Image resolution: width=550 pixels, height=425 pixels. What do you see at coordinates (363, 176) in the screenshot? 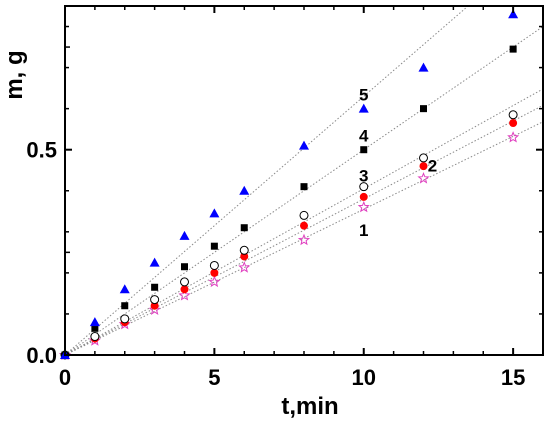
I see `series-label-3: 3` at bounding box center [363, 176].